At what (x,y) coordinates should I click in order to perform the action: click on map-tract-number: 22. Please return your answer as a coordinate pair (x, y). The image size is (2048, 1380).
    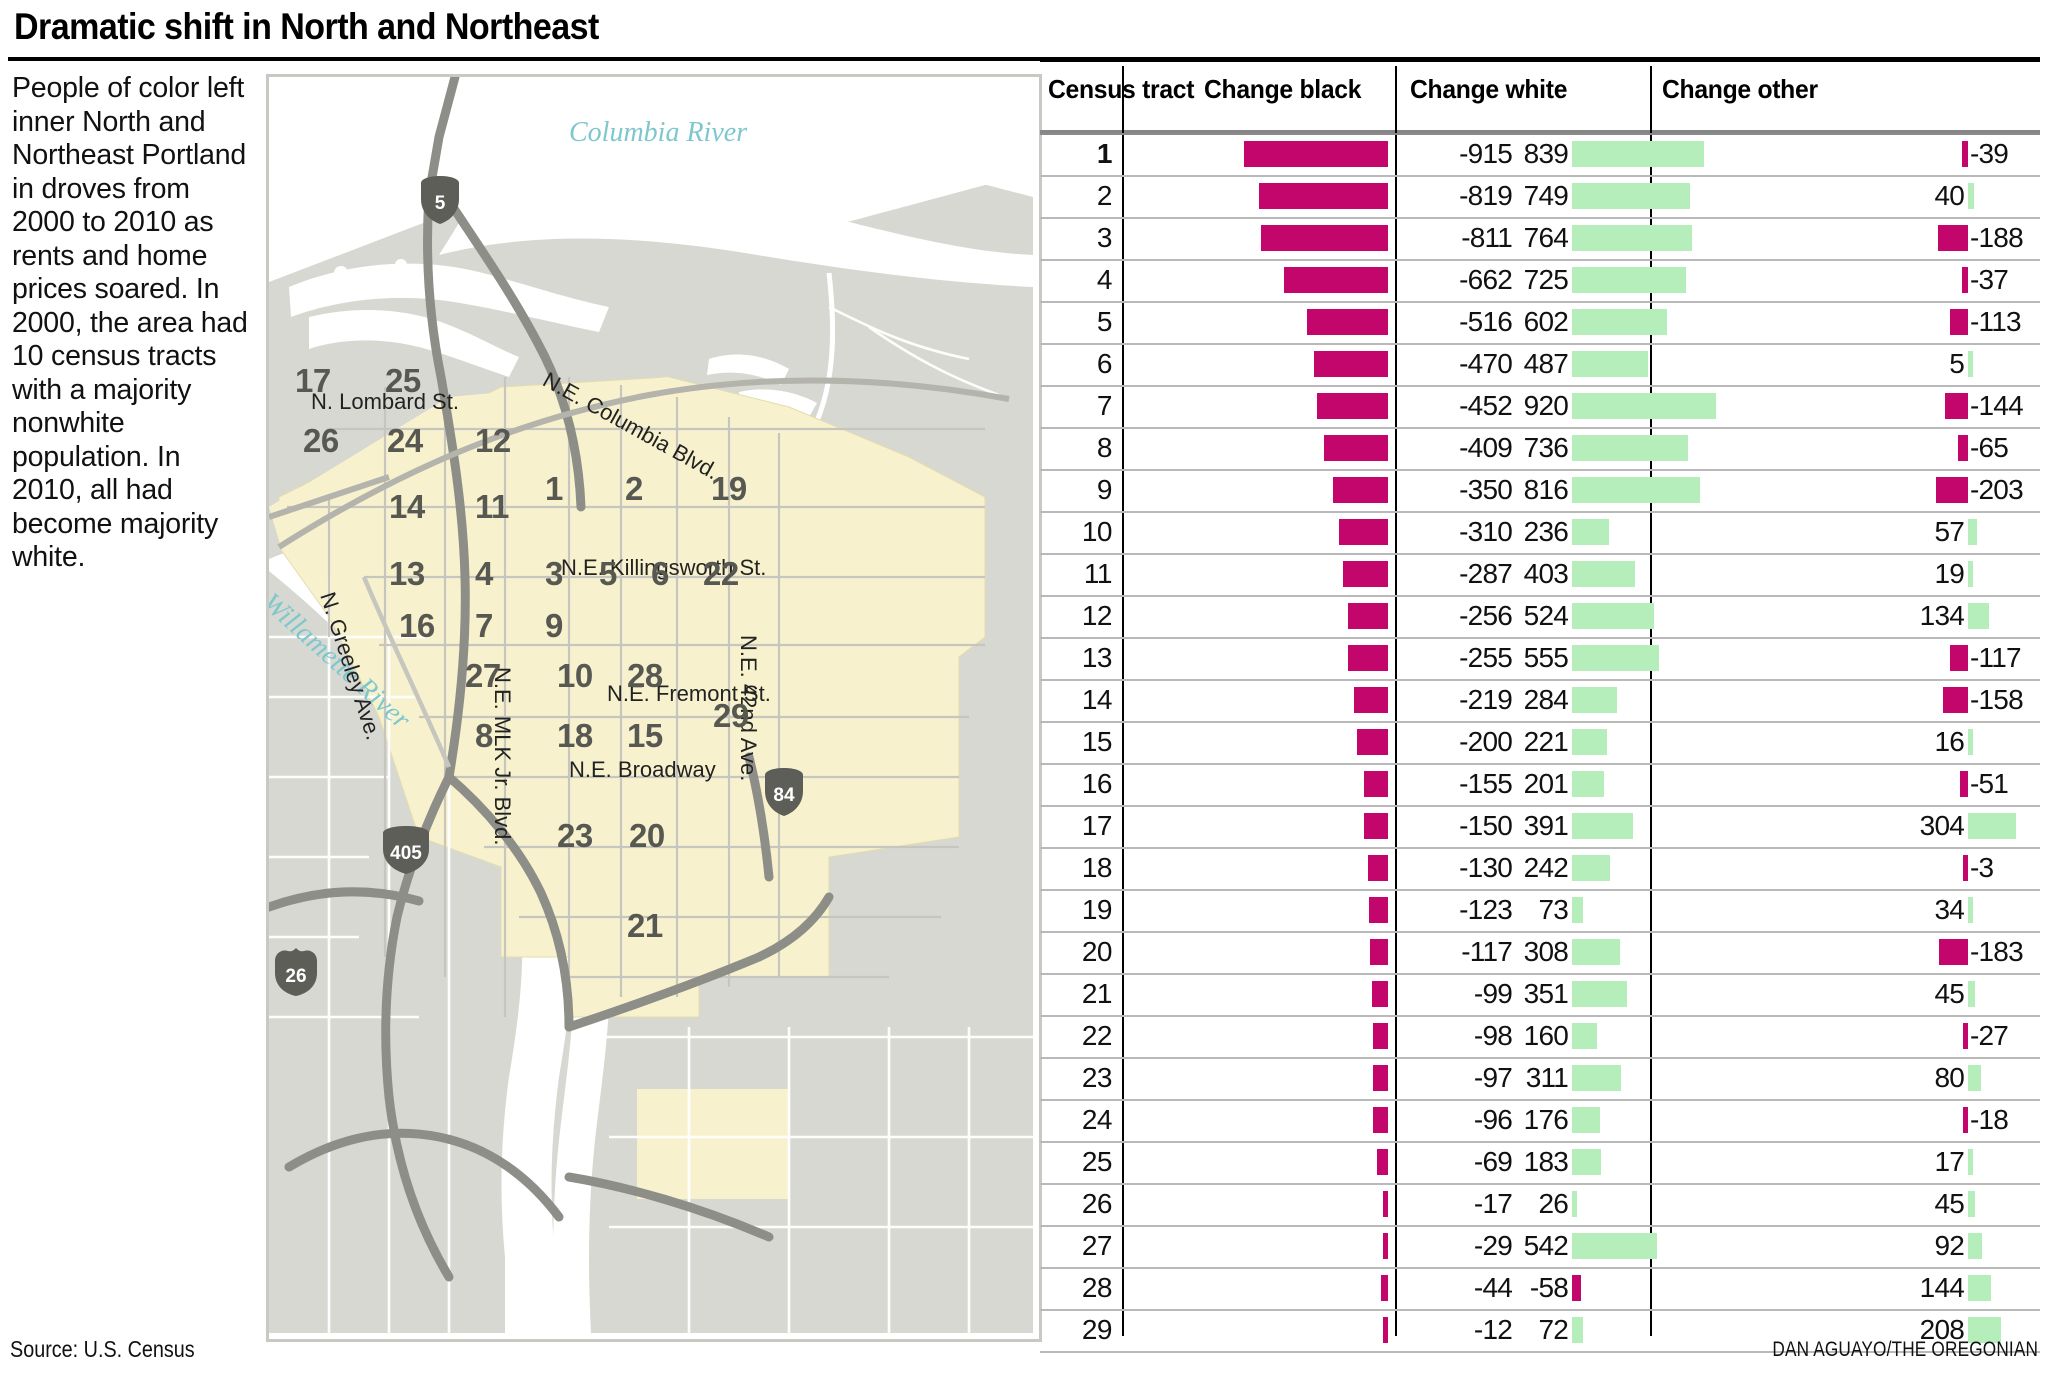
    Looking at the image, I should click on (721, 573).